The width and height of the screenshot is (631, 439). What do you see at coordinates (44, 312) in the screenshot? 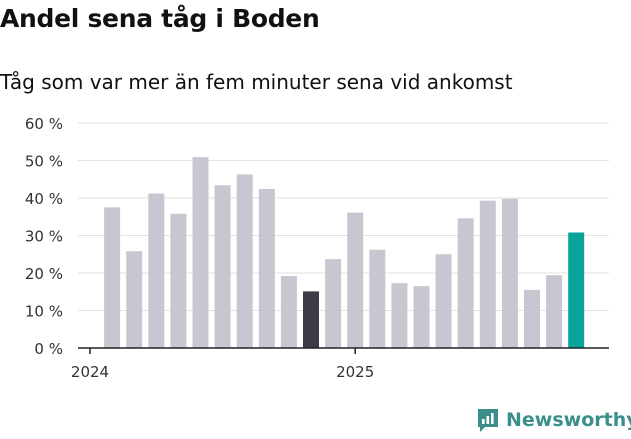
I see `y-tick-label: 10 %` at bounding box center [44, 312].